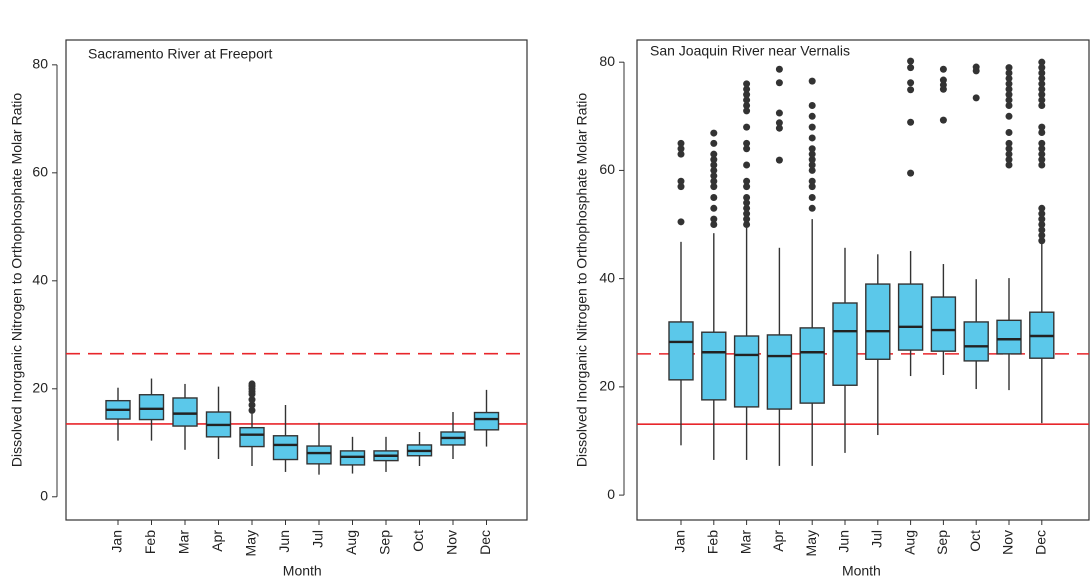  I want to click on x-tick-label: Mar, so click(184, 542).